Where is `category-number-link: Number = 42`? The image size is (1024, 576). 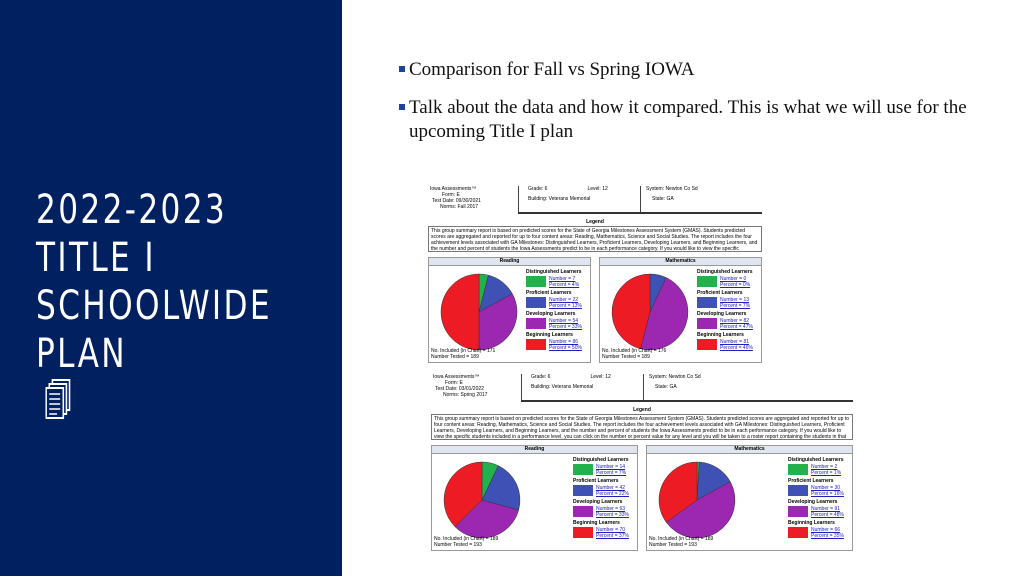 category-number-link: Number = 42 is located at coordinates (611, 488).